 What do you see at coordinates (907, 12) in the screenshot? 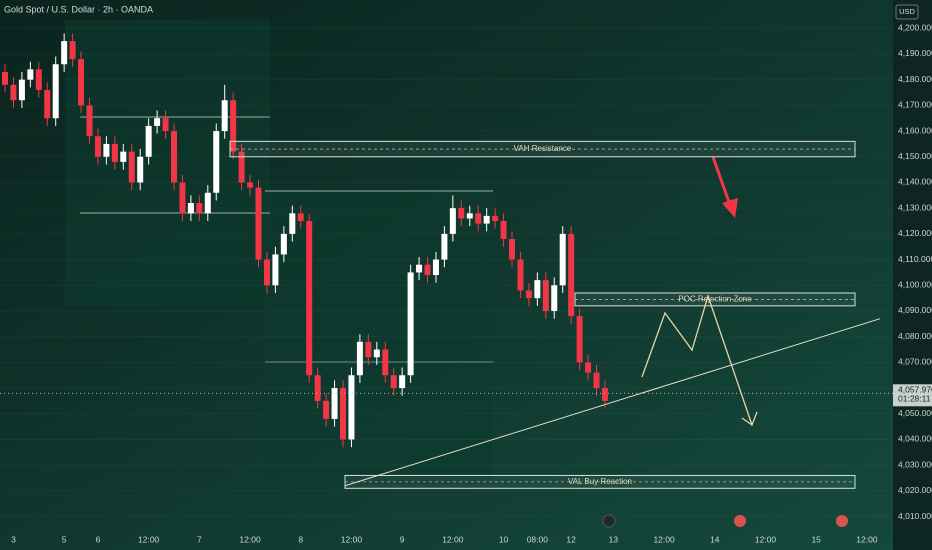
I see `currency-box` at bounding box center [907, 12].